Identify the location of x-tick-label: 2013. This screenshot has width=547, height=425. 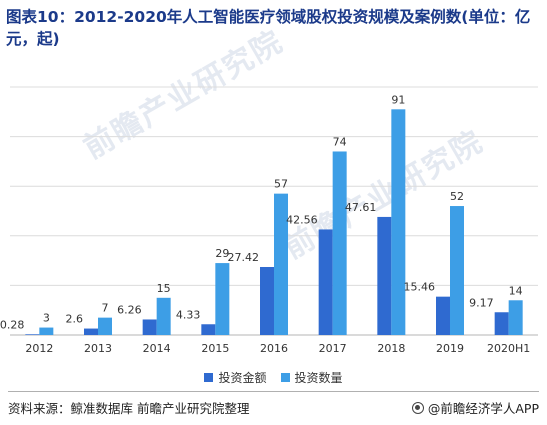
(98, 348).